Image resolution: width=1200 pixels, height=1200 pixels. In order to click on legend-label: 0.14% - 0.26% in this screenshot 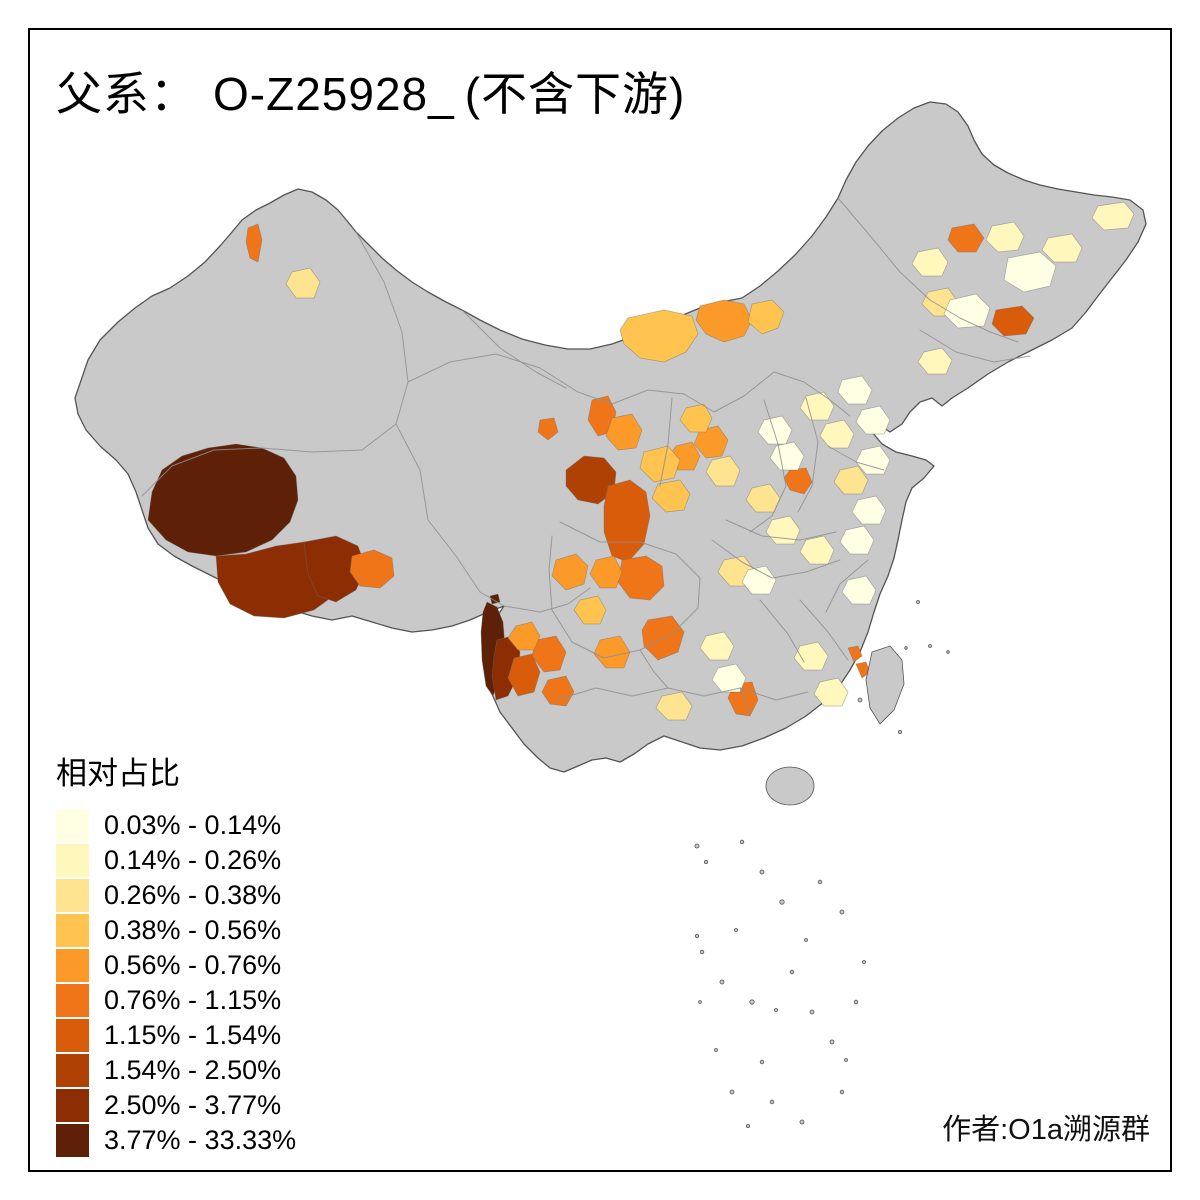, I will do `click(193, 860)`.